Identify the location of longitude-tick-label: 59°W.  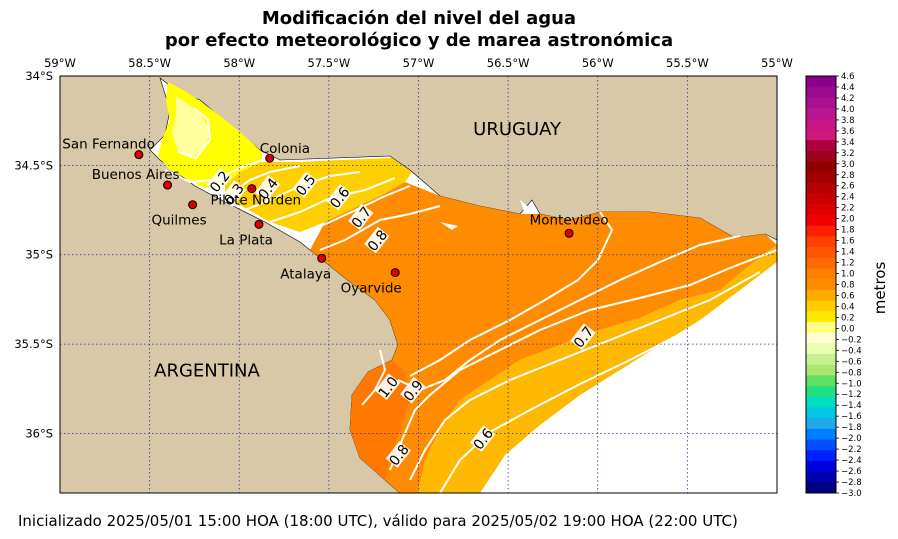
(60, 63).